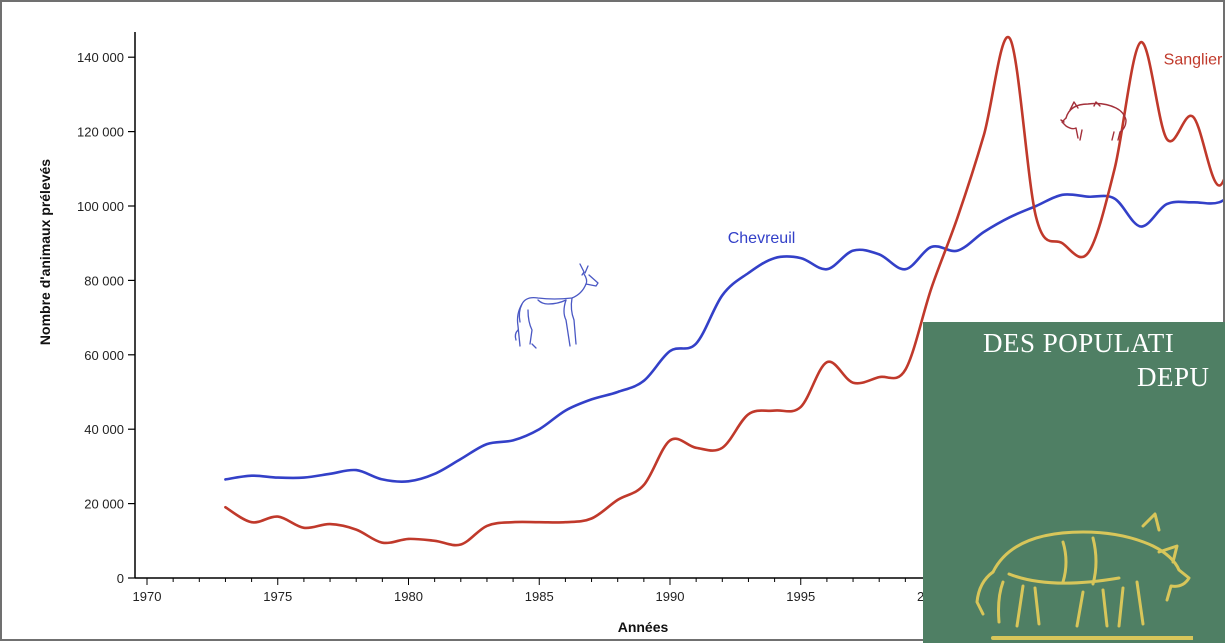 The image size is (1225, 643). Describe the element at coordinates (100, 206) in the screenshot. I see `y-tick-label: 100 000` at that location.